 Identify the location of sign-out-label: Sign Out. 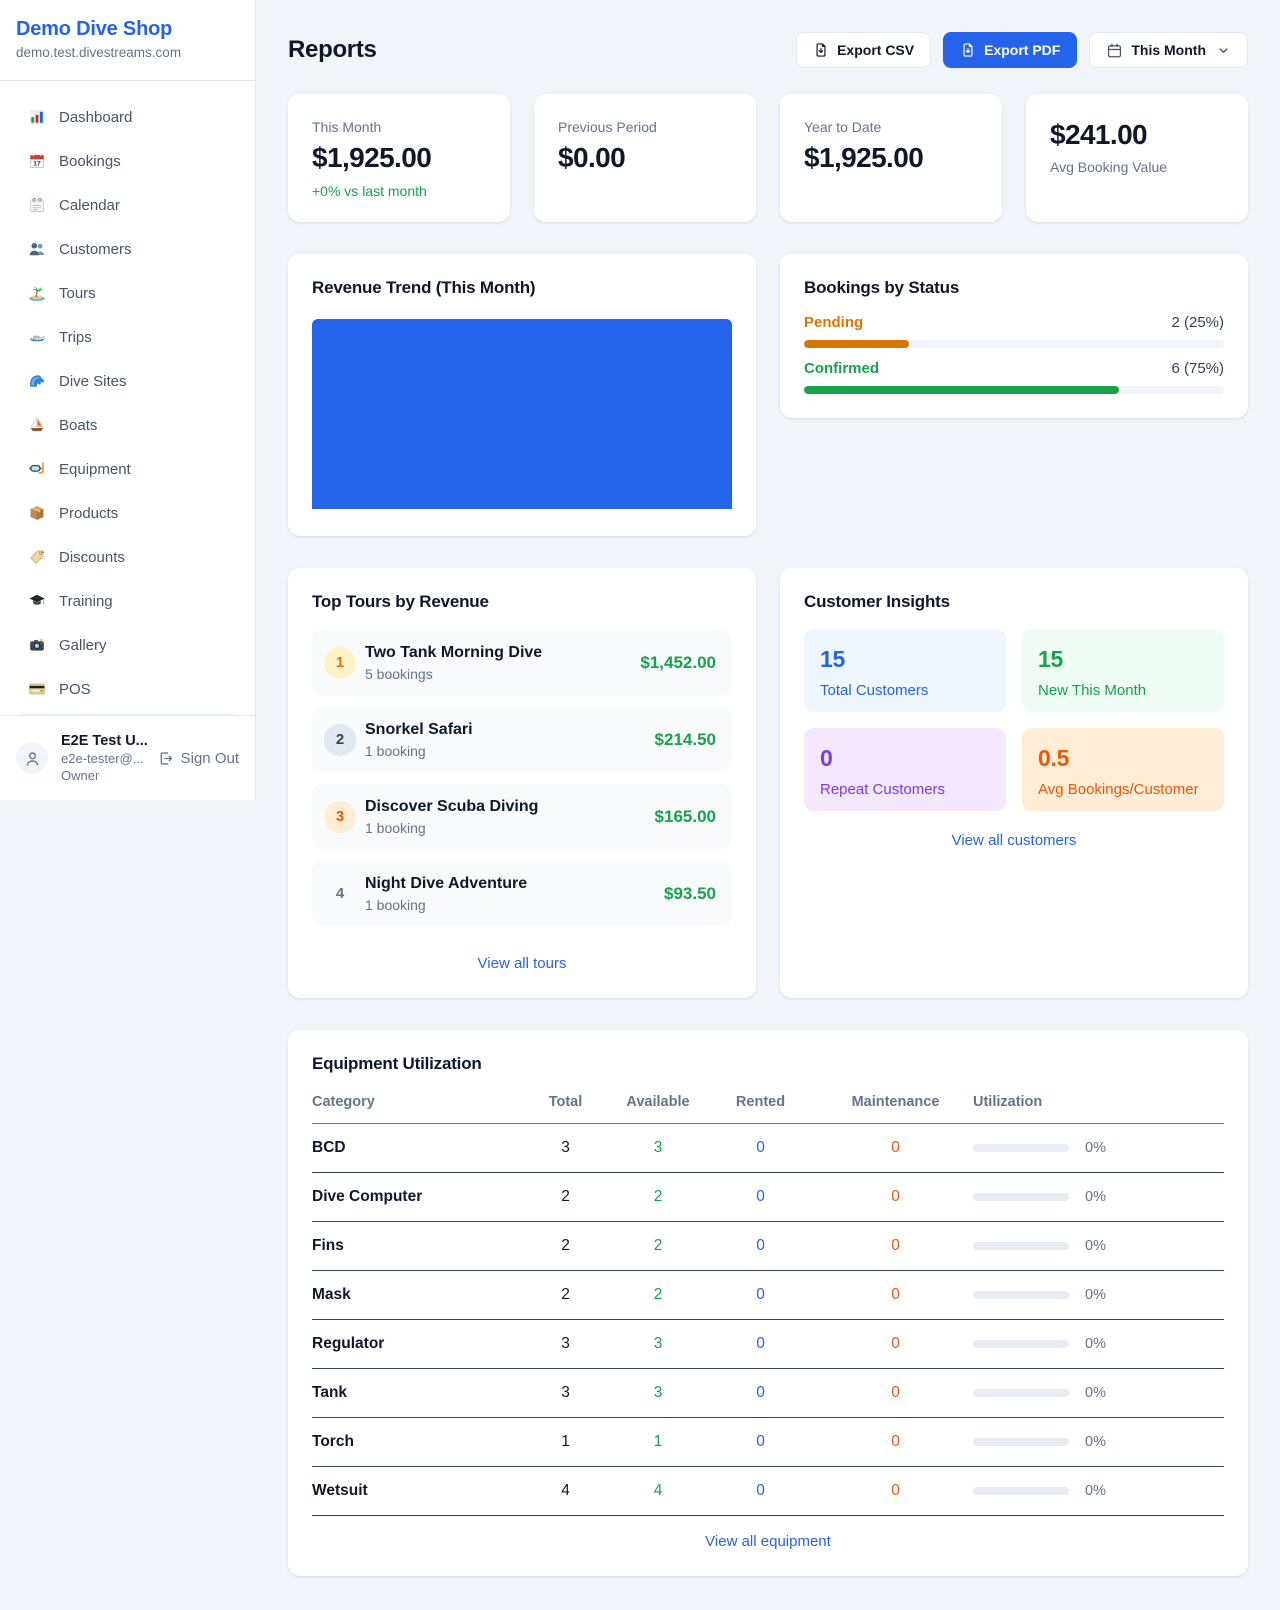
(209, 758).